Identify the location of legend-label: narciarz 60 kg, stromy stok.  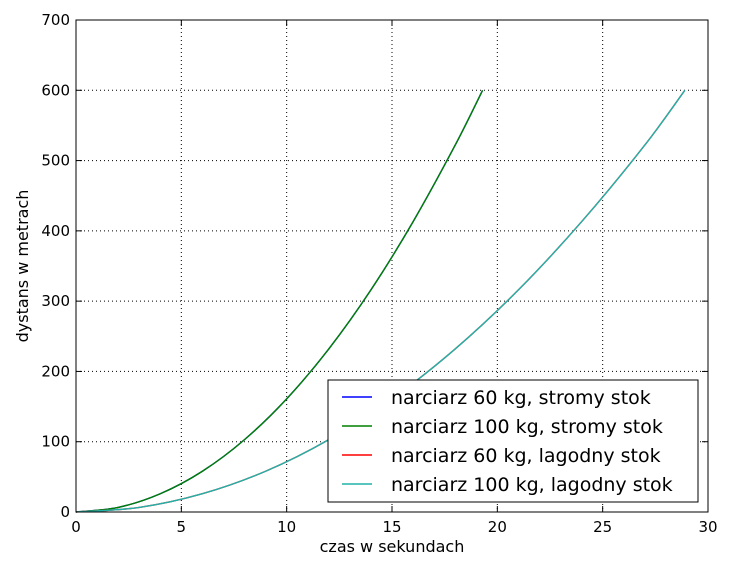
(521, 398).